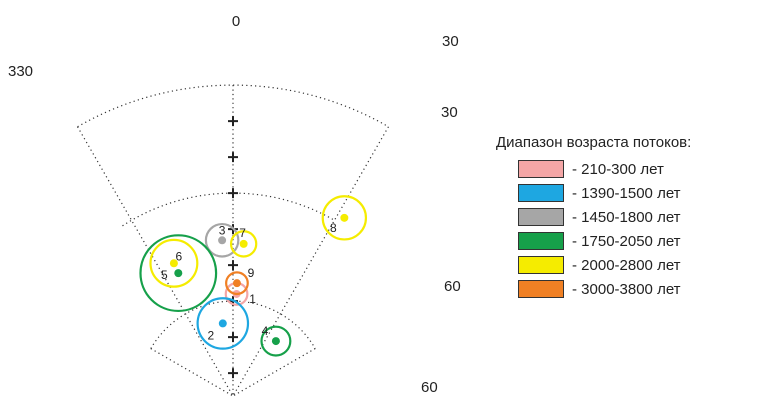  I want to click on angle-label-right-upper-outer: 30, so click(450, 41).